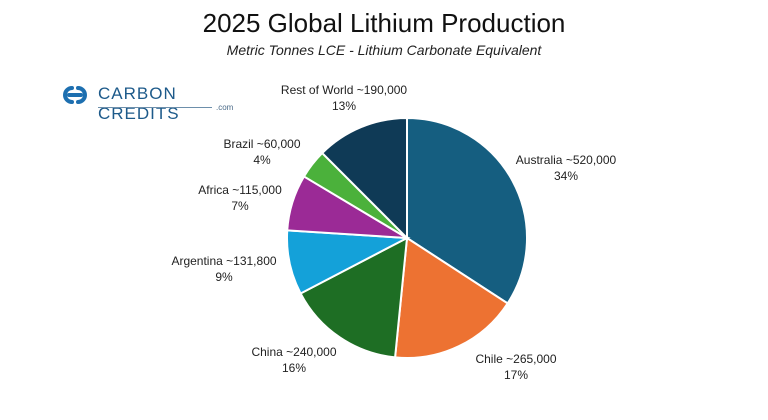 This screenshot has width=768, height=420. Describe the element at coordinates (364, 178) in the screenshot. I see `pie-slice-rest` at that location.